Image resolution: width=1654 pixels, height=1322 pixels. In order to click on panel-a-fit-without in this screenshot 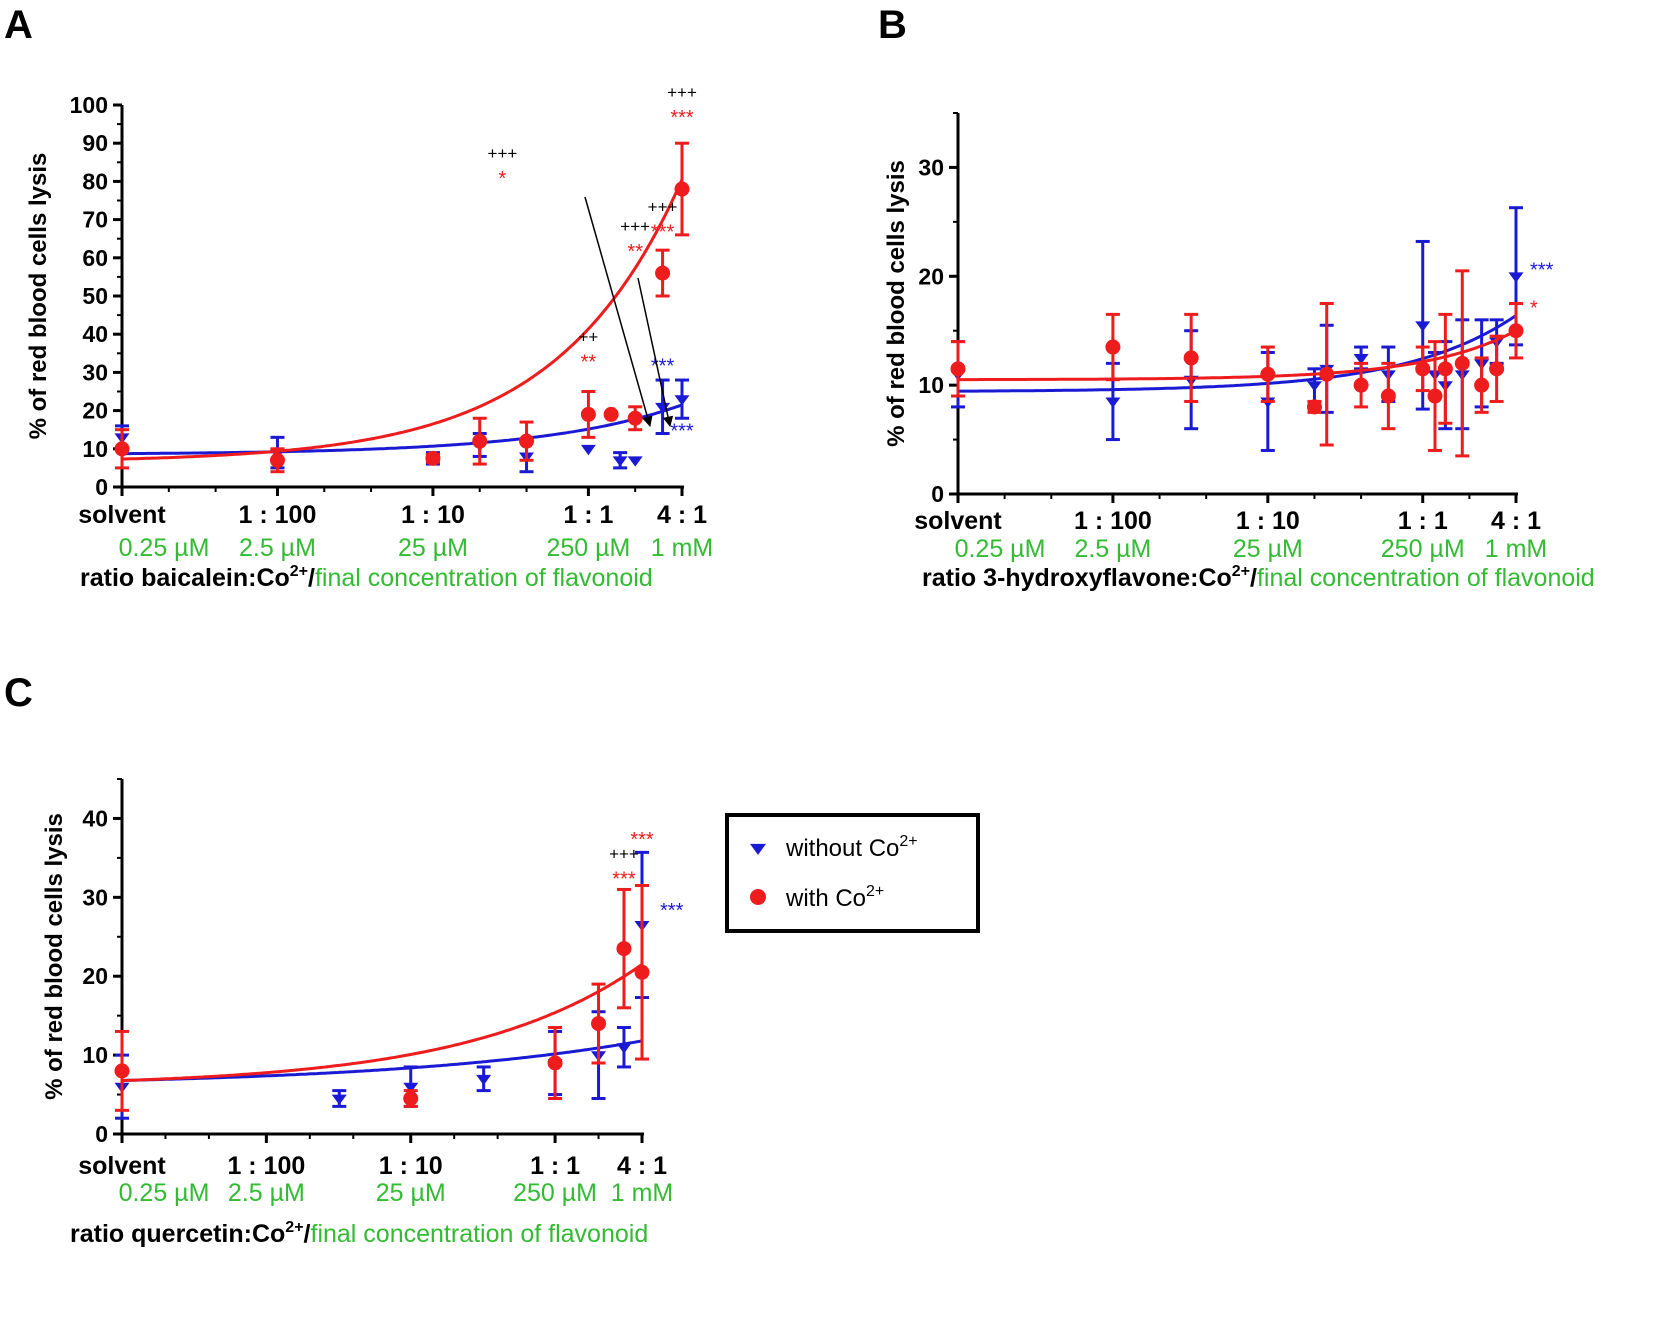, I will do `click(402, 429)`.